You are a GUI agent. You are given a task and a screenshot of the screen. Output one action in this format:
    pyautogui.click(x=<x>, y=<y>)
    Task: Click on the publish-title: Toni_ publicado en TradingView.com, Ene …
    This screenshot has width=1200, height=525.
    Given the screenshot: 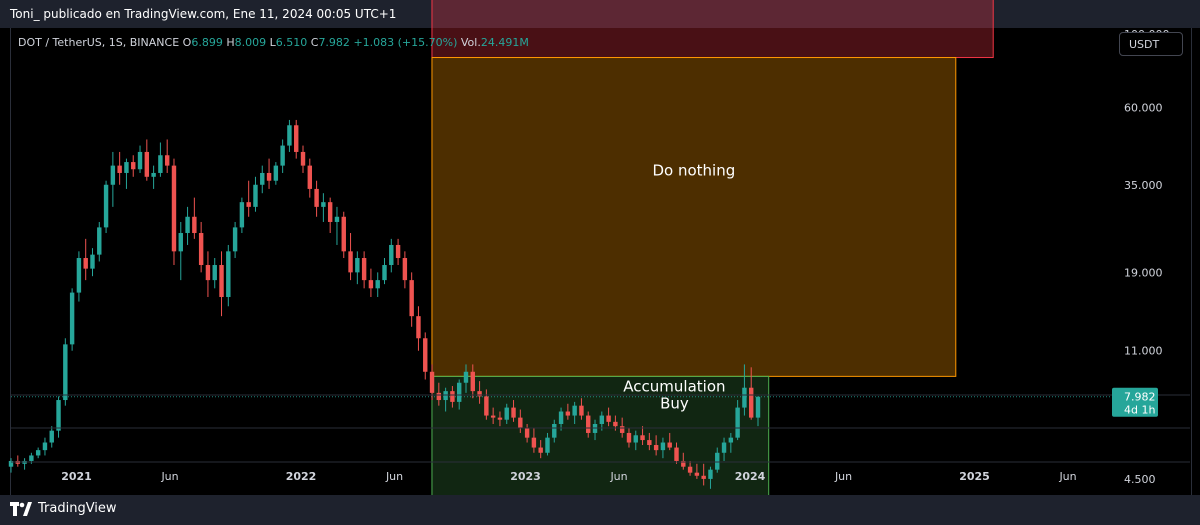 What is the action you would take?
    pyautogui.click(x=203, y=14)
    